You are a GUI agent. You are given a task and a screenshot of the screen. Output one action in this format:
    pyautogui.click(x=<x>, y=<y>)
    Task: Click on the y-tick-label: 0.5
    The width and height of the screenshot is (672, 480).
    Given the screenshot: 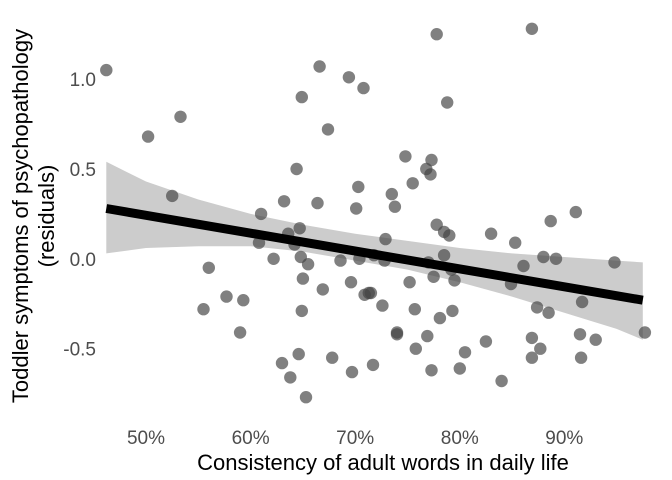 What is the action you would take?
    pyautogui.click(x=83, y=170)
    